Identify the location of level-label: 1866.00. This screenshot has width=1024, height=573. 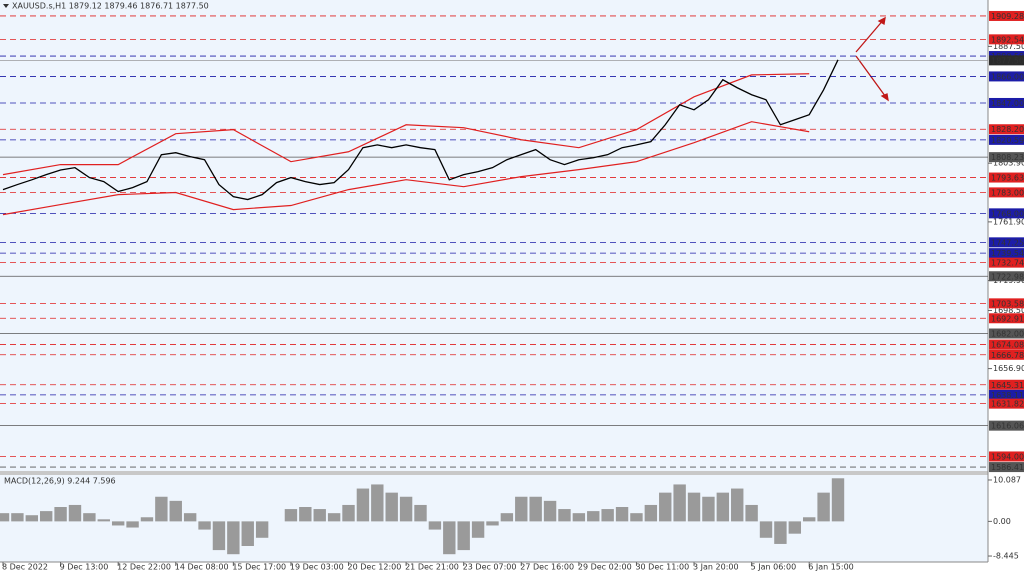
(1007, 76).